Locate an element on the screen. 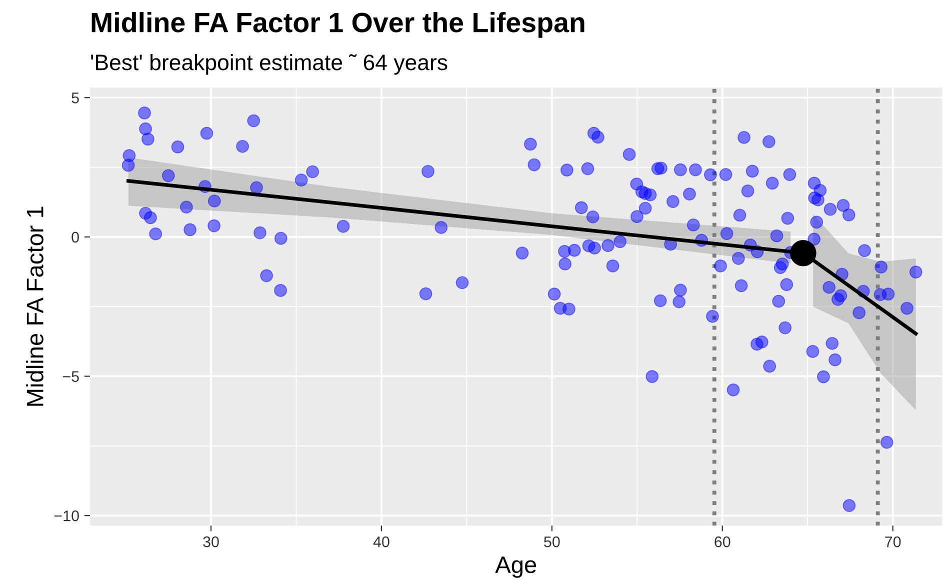 Image resolution: width=947 pixels, height=584 pixels. x-tick-label: 30 is located at coordinates (211, 542).